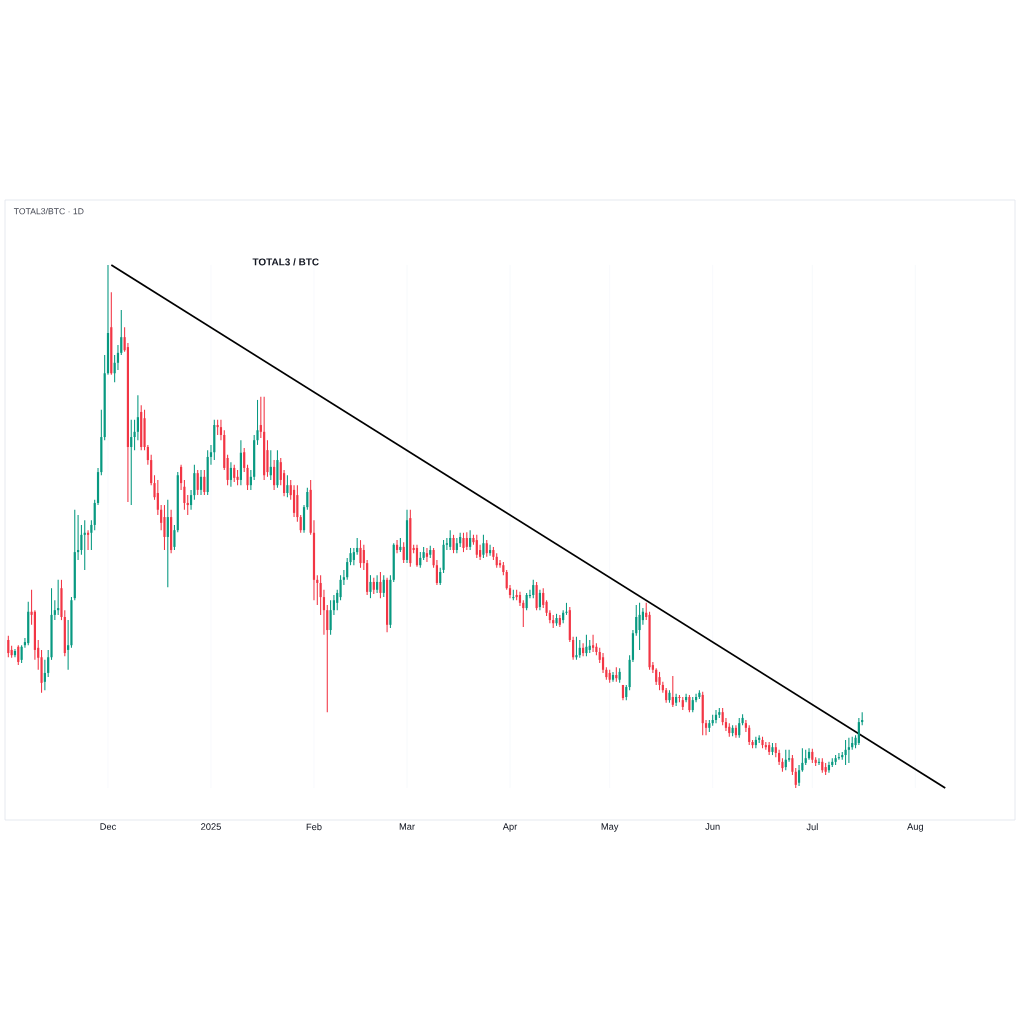 This screenshot has width=1024, height=1024. I want to click on x-tick-label: 2025, so click(211, 826).